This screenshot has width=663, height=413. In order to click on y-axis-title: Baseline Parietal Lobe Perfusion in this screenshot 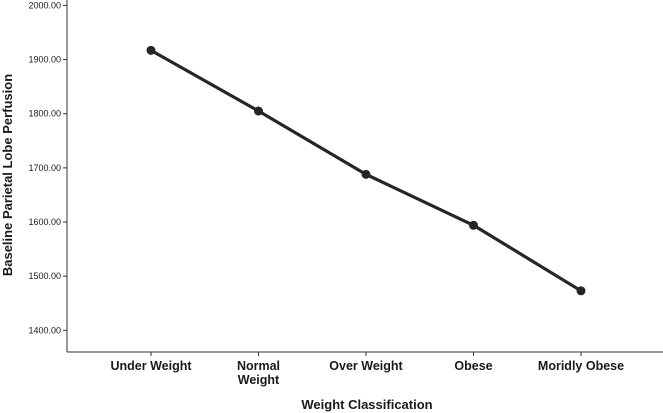, I will do `click(7, 175)`.